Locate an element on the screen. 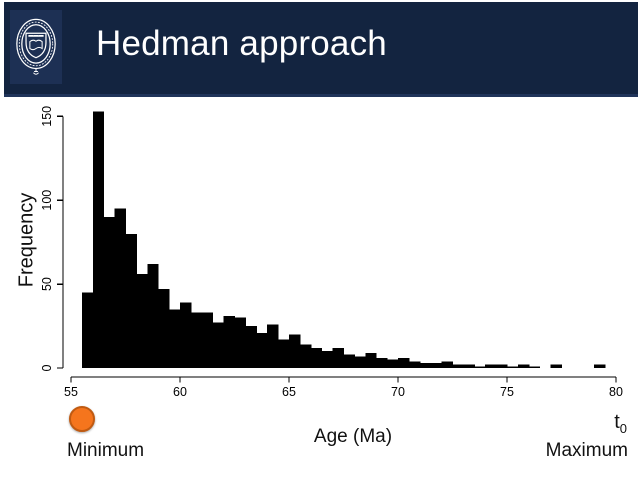 Image resolution: width=638 pixels, height=479 pixels. x-tick-label: 65 is located at coordinates (289, 392).